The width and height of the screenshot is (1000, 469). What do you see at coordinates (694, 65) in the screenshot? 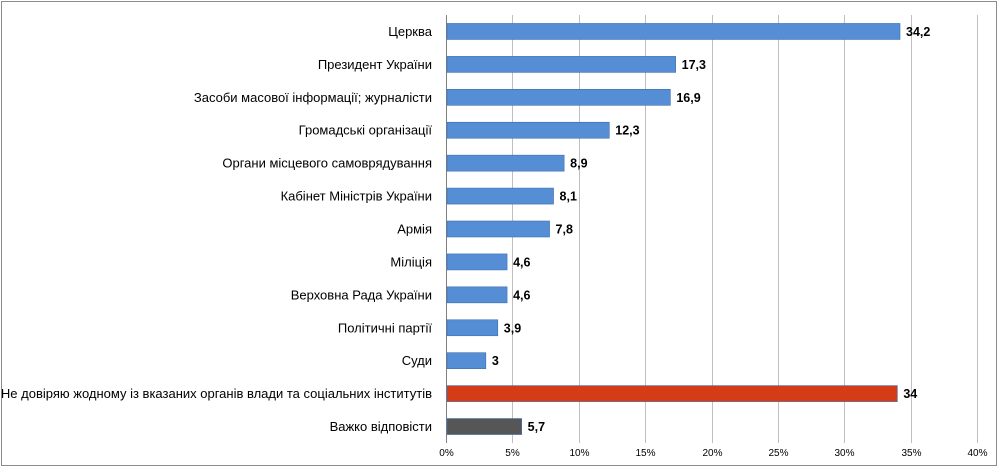
I see `bar-value-label: 17,3` at bounding box center [694, 65].